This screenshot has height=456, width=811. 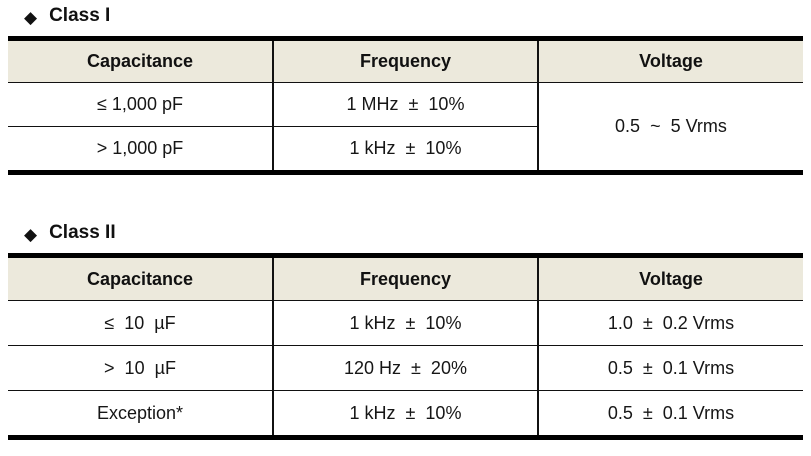 What do you see at coordinates (417, 13) in the screenshot?
I see `class1-section-title: ◆ Class I` at bounding box center [417, 13].